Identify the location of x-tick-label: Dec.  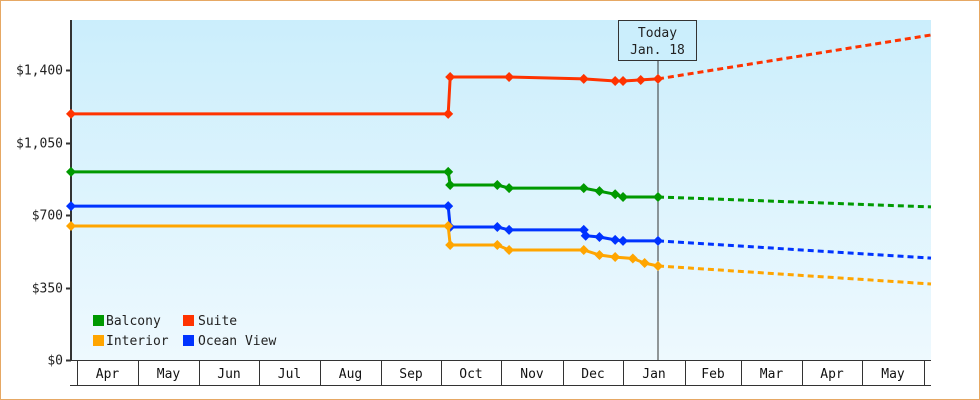
(592, 374).